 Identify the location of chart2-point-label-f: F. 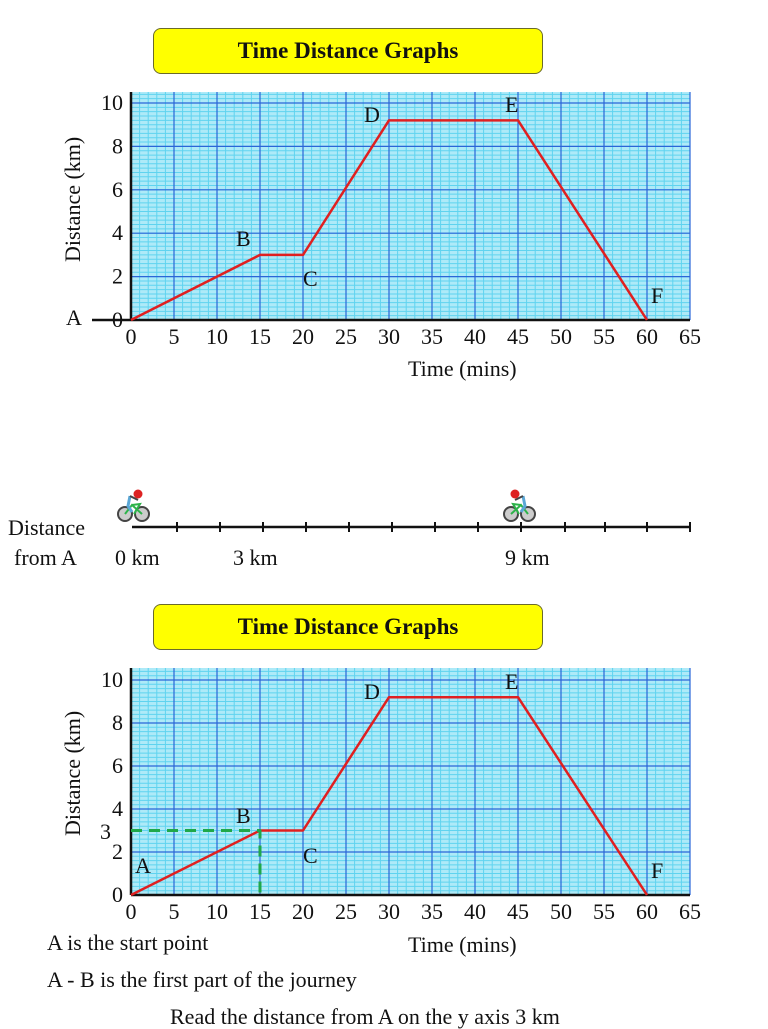
(657, 870).